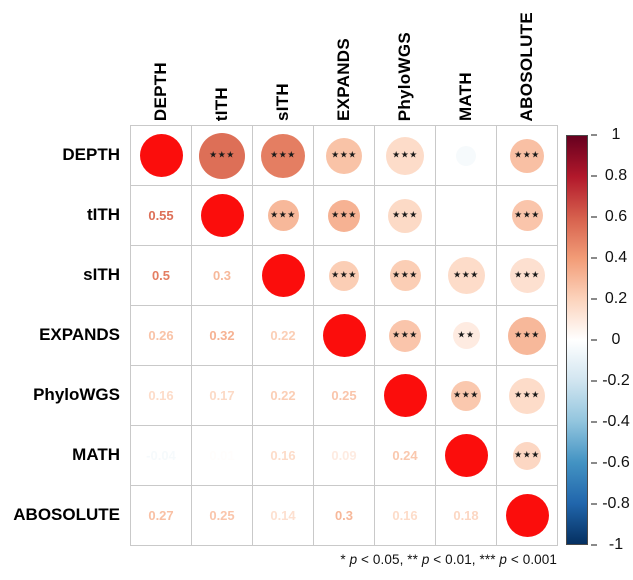 The width and height of the screenshot is (633, 580). I want to click on matrix-cell-EXPANDS-tITH: 0.32, so click(222, 336).